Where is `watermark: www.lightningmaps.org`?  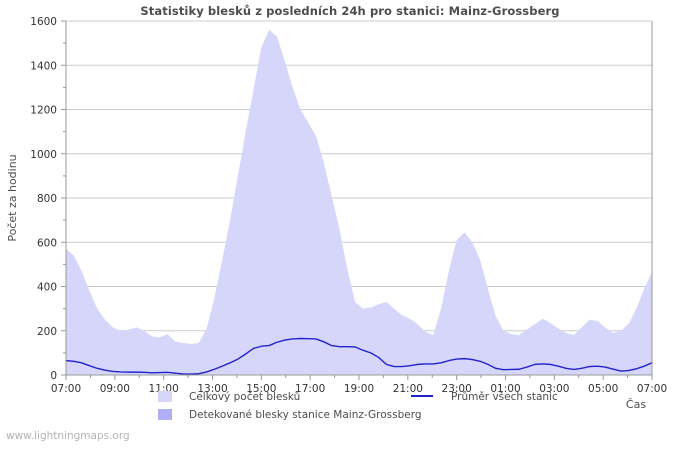 watermark: www.lightningmaps.org is located at coordinates (68, 436).